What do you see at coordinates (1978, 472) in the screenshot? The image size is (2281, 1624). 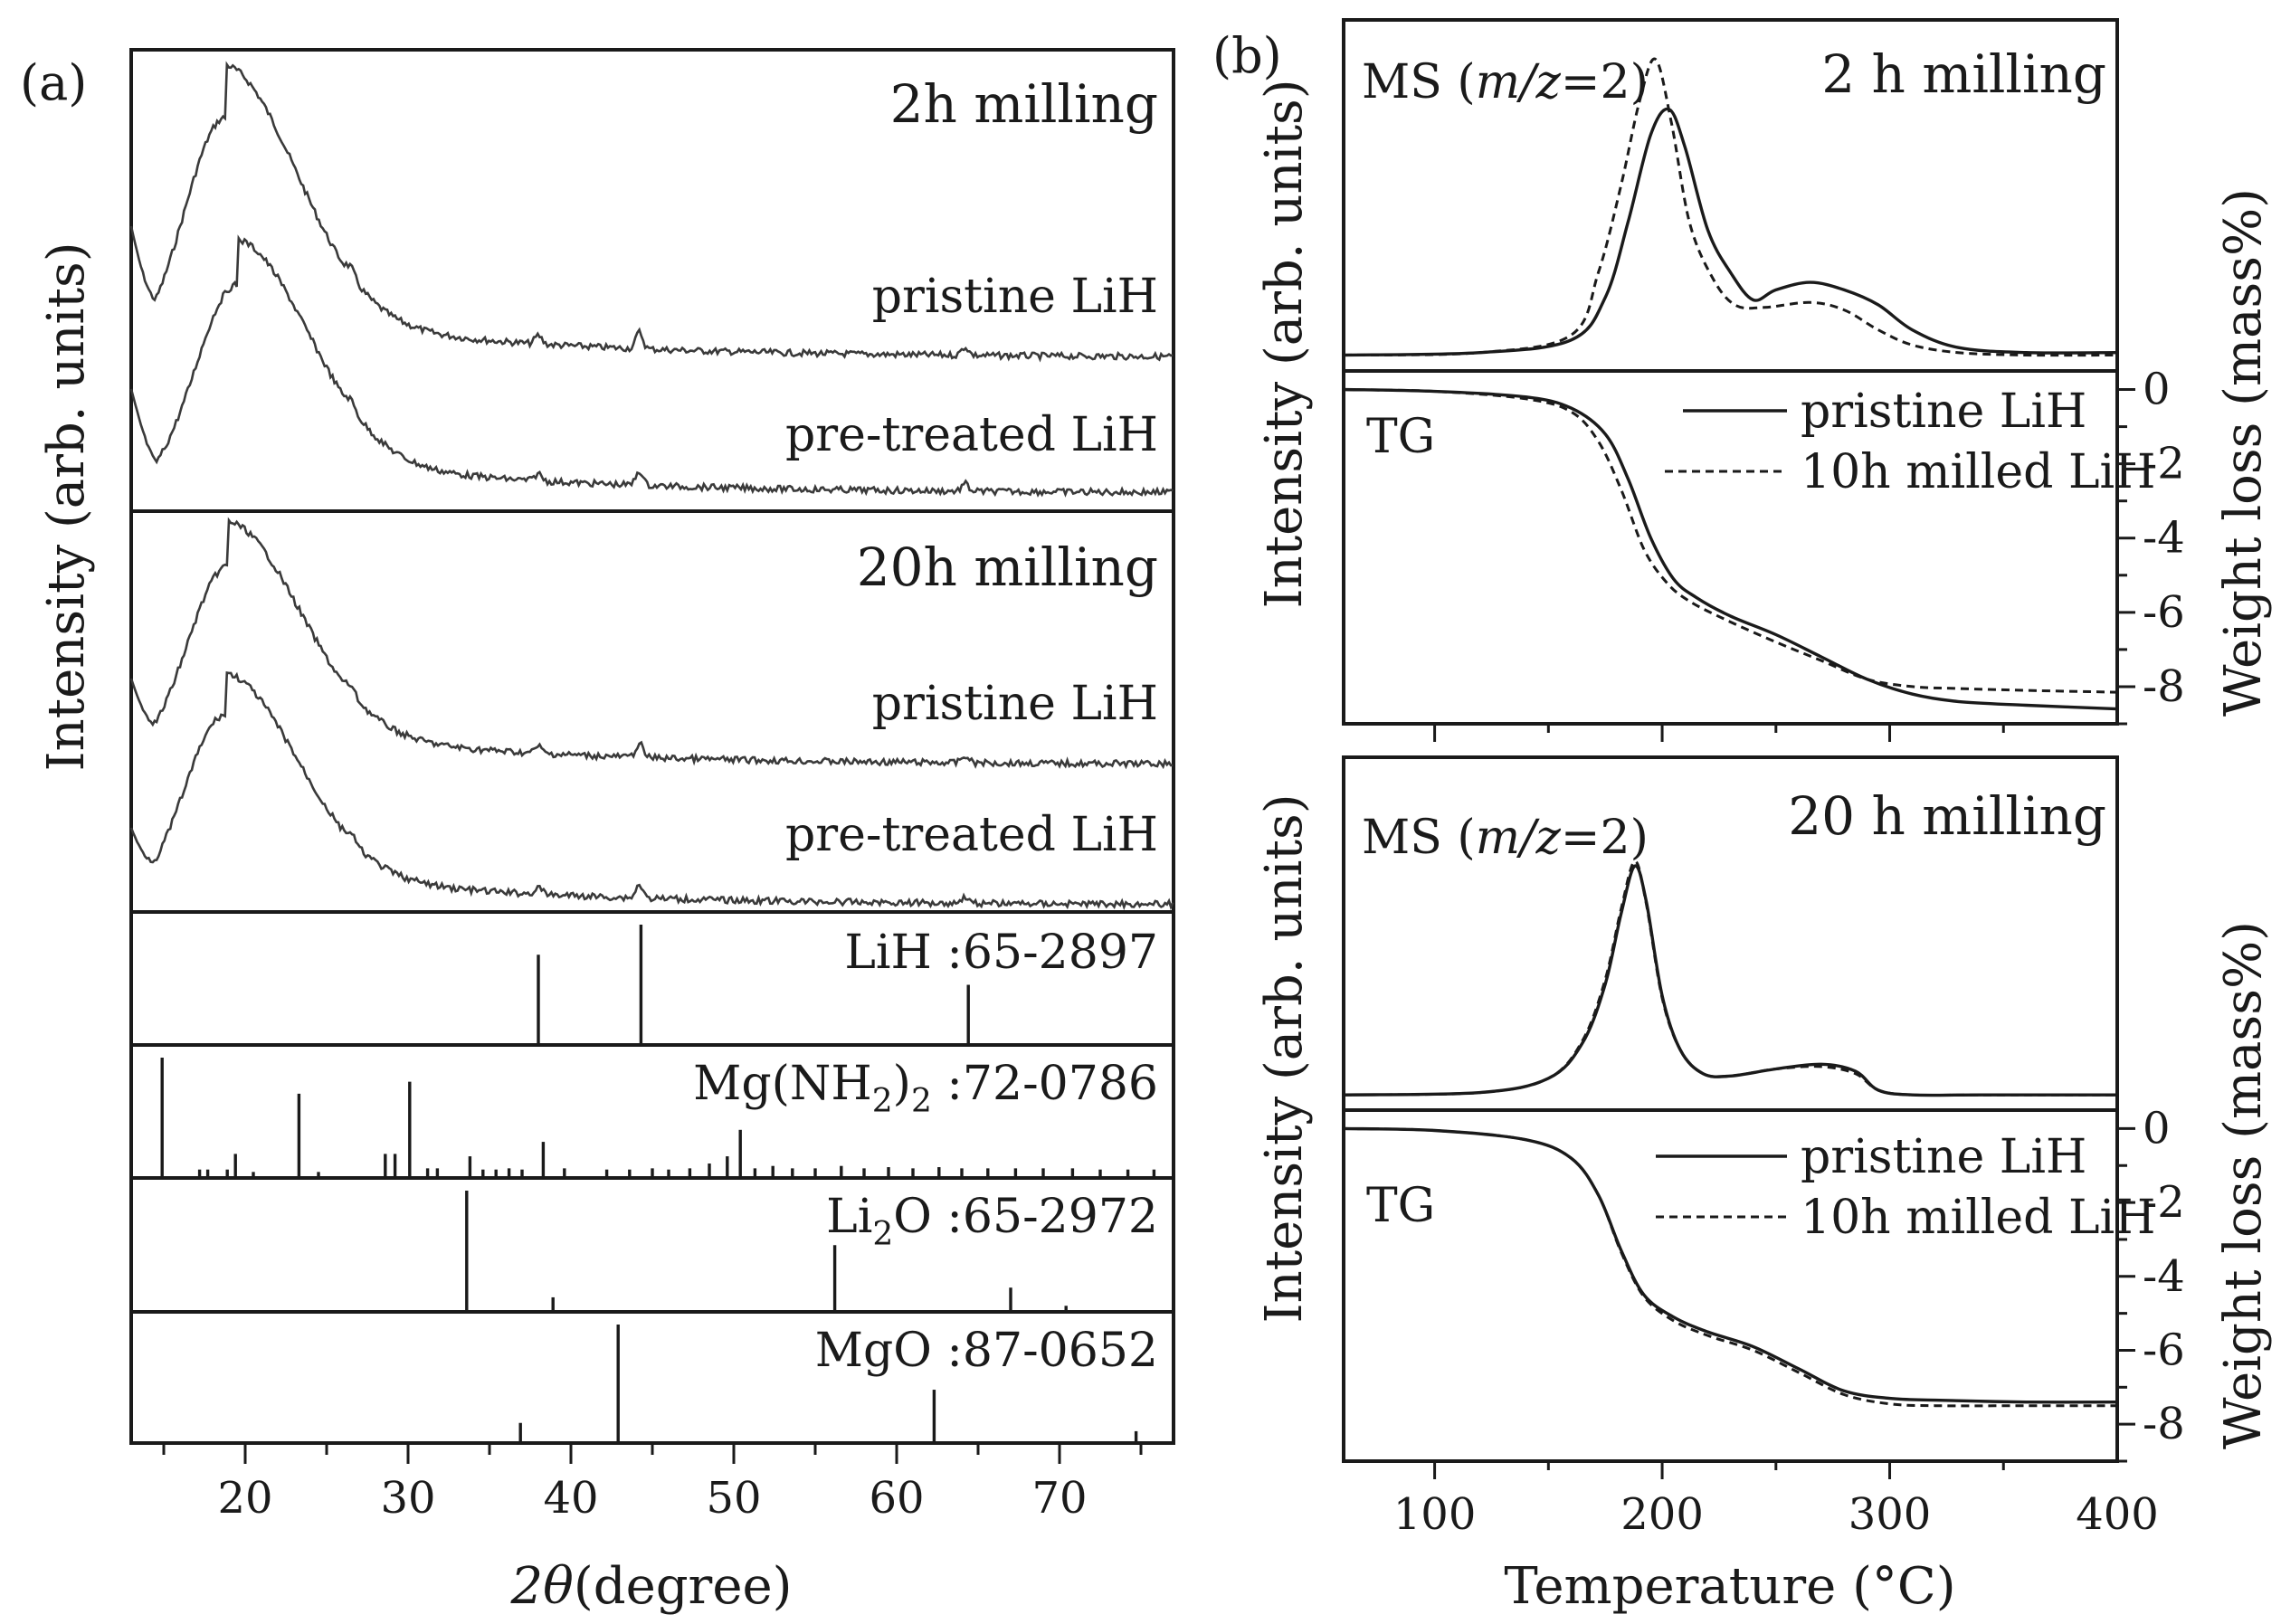 I see `legend-top-milled: 10h milled LiH` at bounding box center [1978, 472].